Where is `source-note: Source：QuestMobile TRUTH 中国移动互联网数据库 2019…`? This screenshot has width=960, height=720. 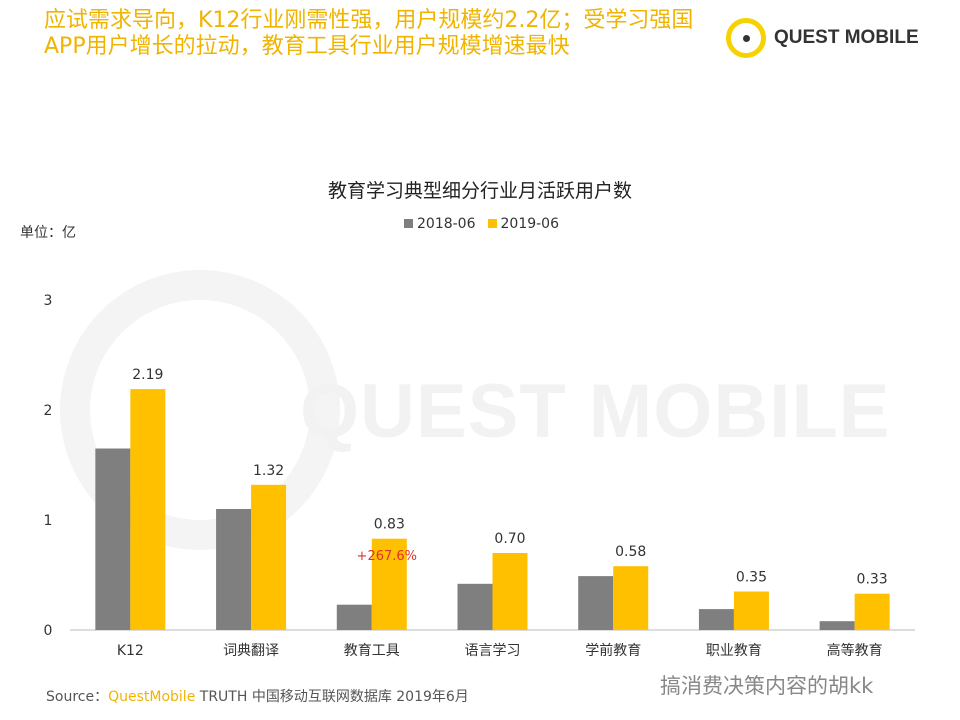 source-note: Source：QuestMobile TRUTH 中国移动互联网数据库 2019… is located at coordinates (257, 697).